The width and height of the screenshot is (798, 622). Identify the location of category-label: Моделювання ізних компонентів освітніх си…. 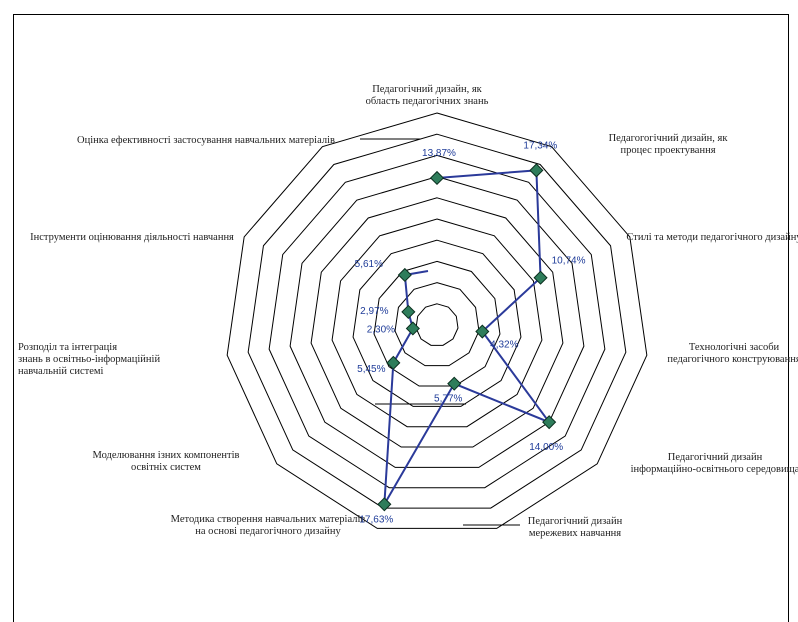
(166, 461).